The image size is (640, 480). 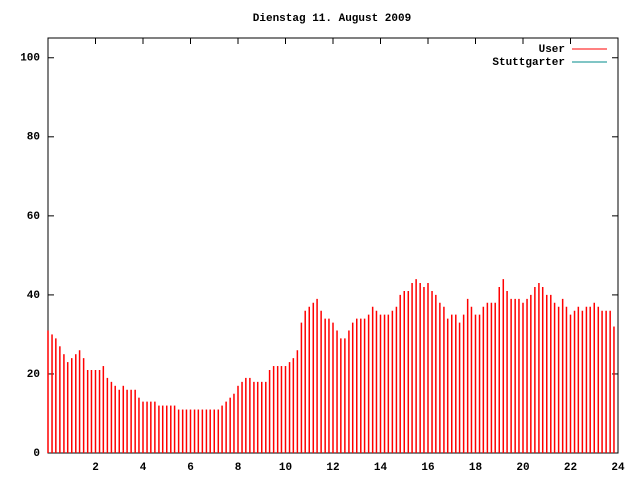 What do you see at coordinates (33, 217) in the screenshot?
I see `y-tick-label: 60` at bounding box center [33, 217].